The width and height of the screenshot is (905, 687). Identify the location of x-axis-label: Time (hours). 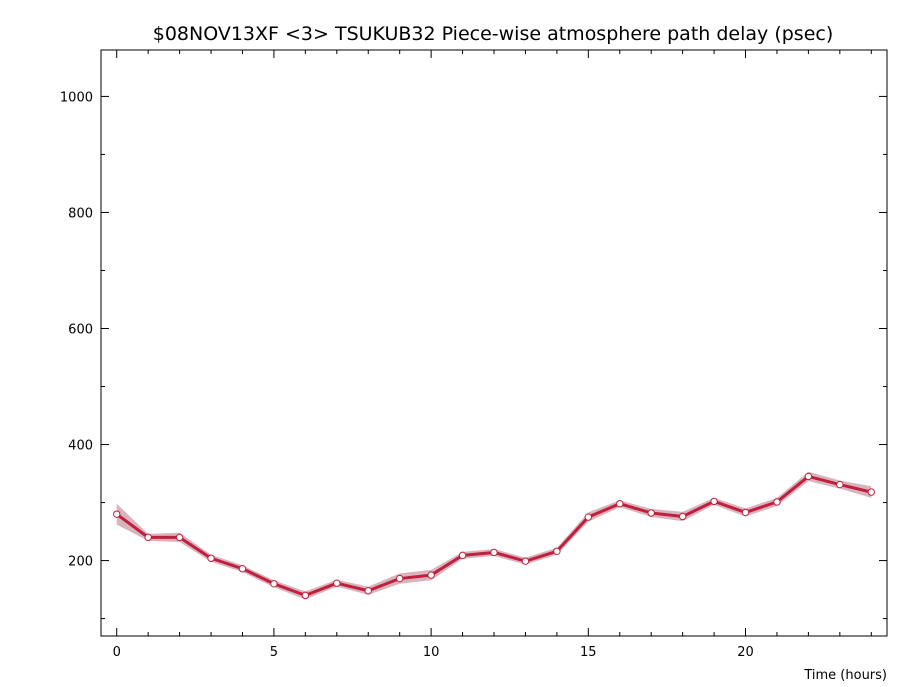
(845, 675).